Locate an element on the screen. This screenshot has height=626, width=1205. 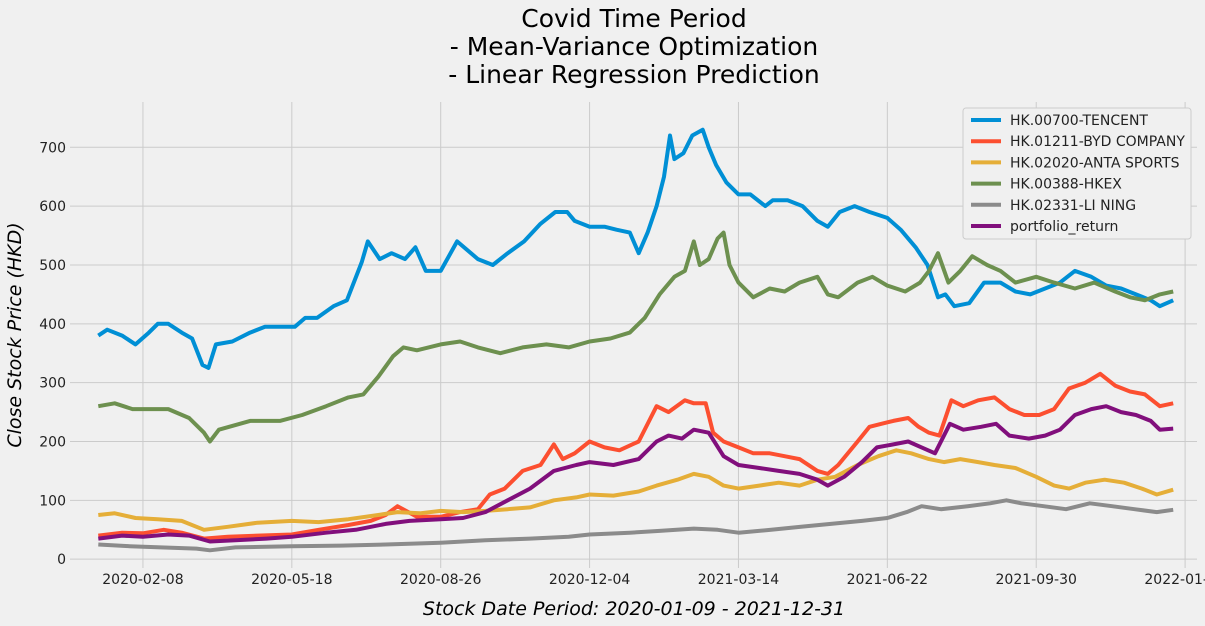
y-axis-label: Close Stock Price (HKD) is located at coordinates (15, 334).